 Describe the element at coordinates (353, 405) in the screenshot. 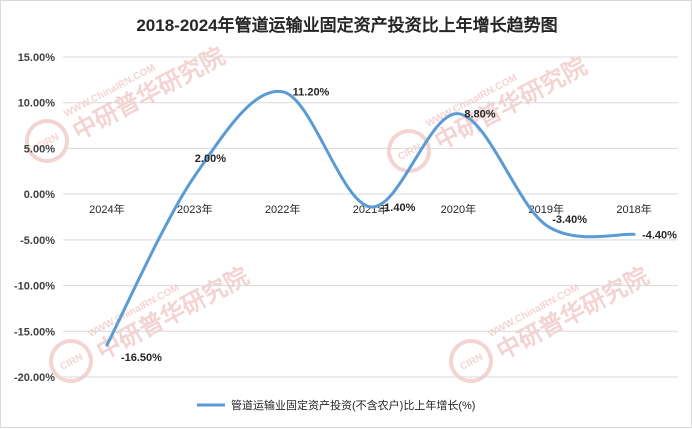

I see `legend-label: 管道运输业固定资产投资(不含农户)比上年增长(%)` at that location.